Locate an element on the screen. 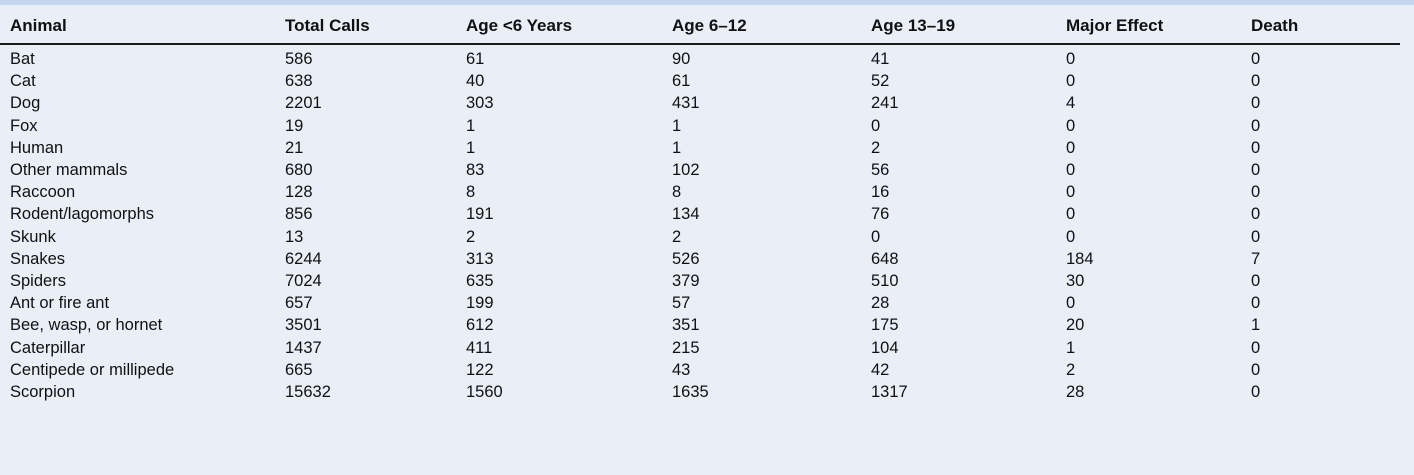  cell-age-under-6: 1560 is located at coordinates (484, 392).